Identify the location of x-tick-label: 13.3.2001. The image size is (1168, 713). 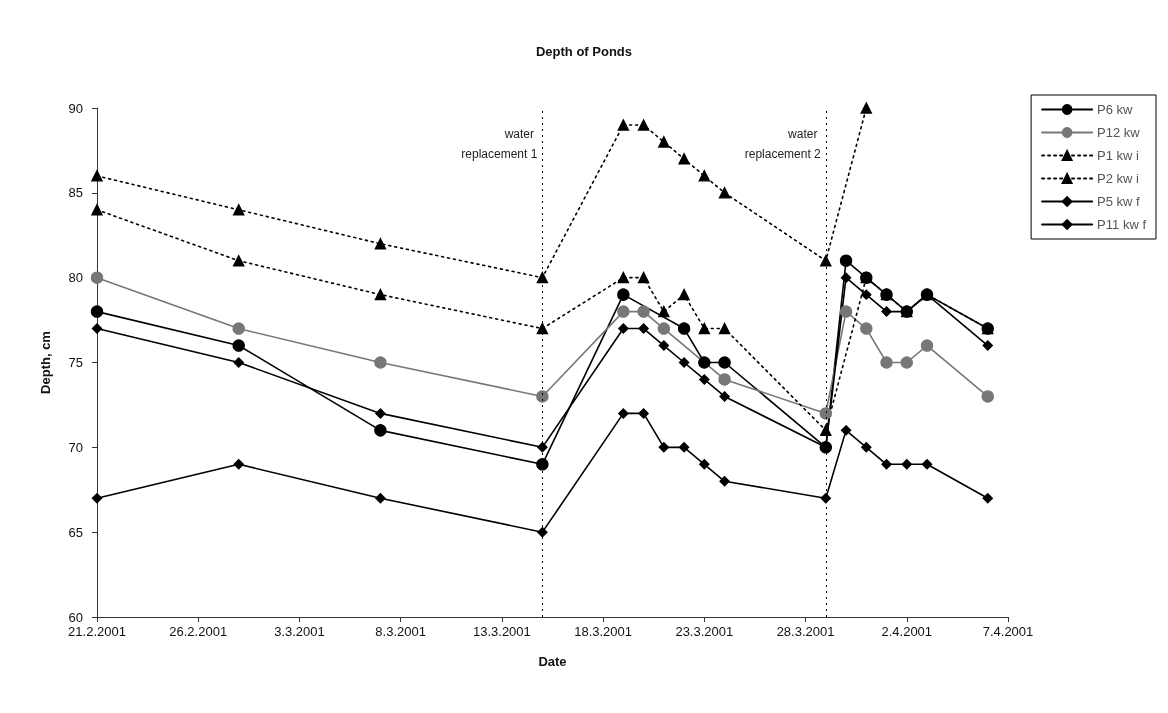
(501, 631).